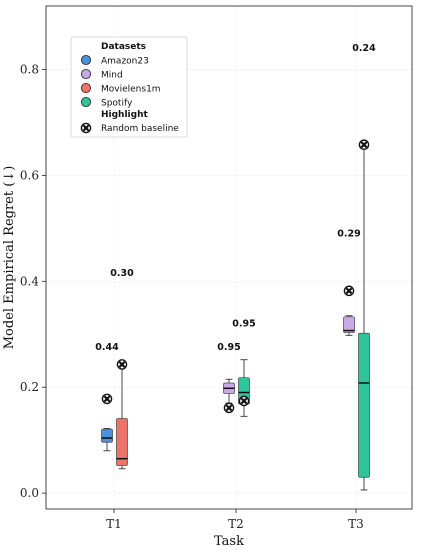 Image resolution: width=426 pixels, height=553 pixels. What do you see at coordinates (364, 317) in the screenshot?
I see `box-t3-spotify` at bounding box center [364, 317].